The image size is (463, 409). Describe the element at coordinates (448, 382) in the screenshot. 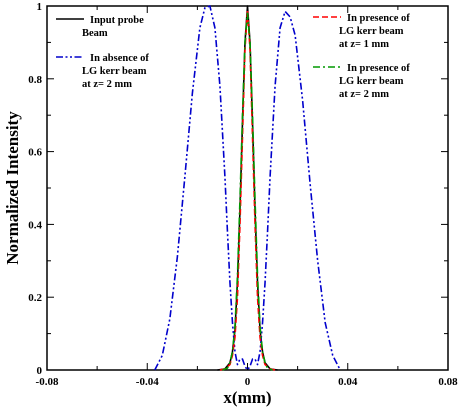

I see `x-tick-label: 0.08` at that location.